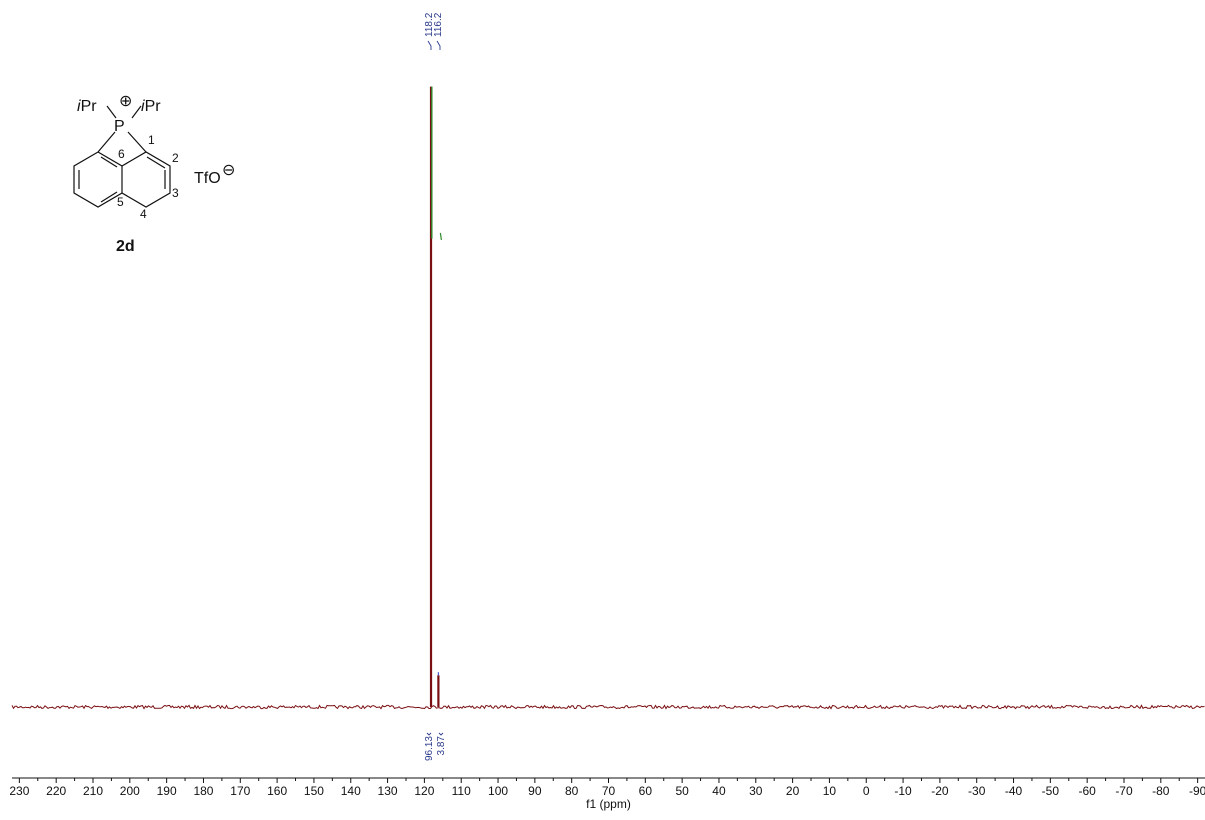 The image size is (1205, 820). I want to click on compound-label: 2d, so click(125, 246).